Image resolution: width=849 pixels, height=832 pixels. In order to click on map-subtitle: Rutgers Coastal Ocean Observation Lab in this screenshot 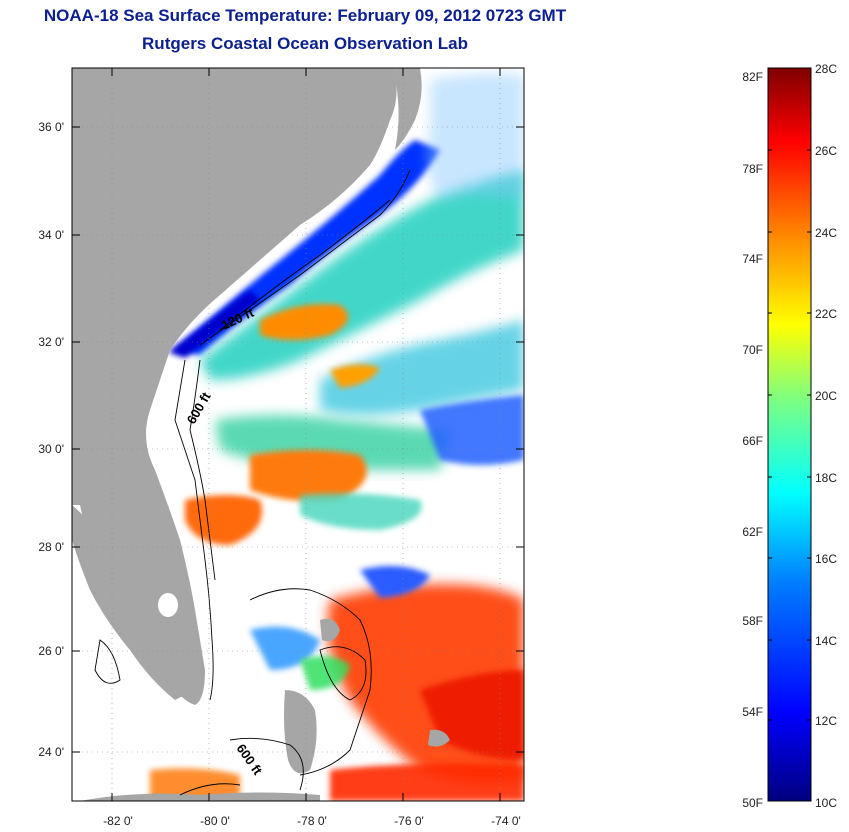, I will do `click(305, 43)`.